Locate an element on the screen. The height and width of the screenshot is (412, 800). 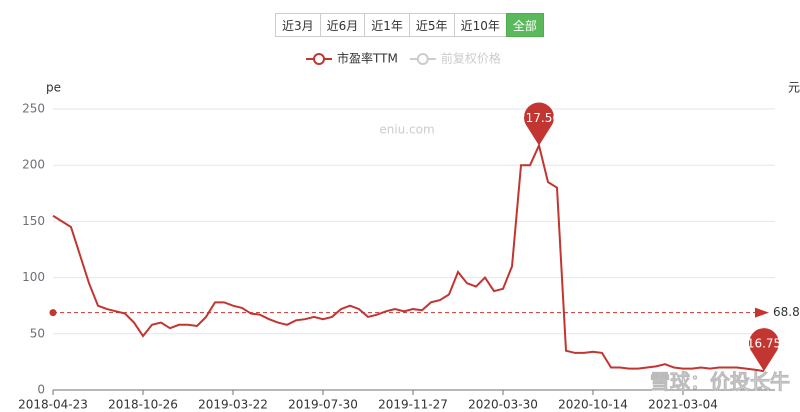
x-tick-label: 2018-10-26 is located at coordinates (143, 405).